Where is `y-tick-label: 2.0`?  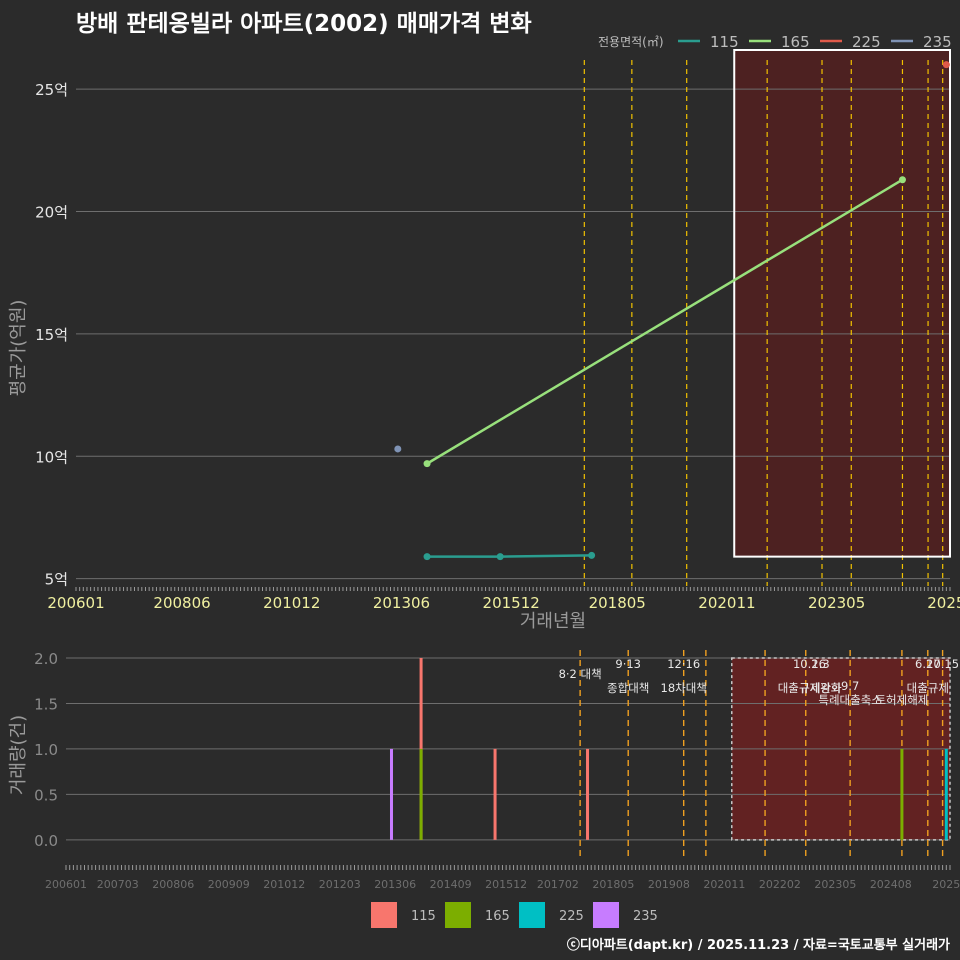
y-tick-label: 2.0 is located at coordinates (46, 659).